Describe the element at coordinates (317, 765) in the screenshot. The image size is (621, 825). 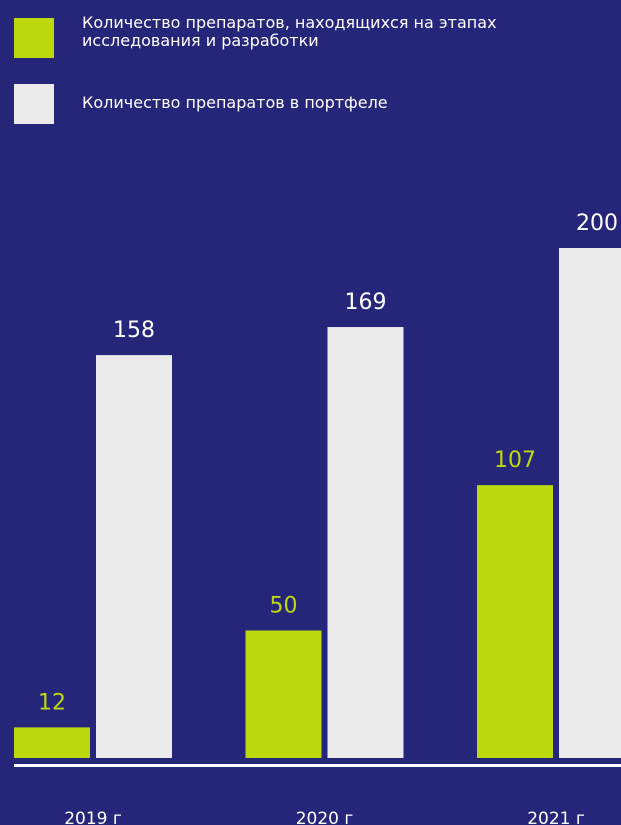
I see `baseline` at that location.